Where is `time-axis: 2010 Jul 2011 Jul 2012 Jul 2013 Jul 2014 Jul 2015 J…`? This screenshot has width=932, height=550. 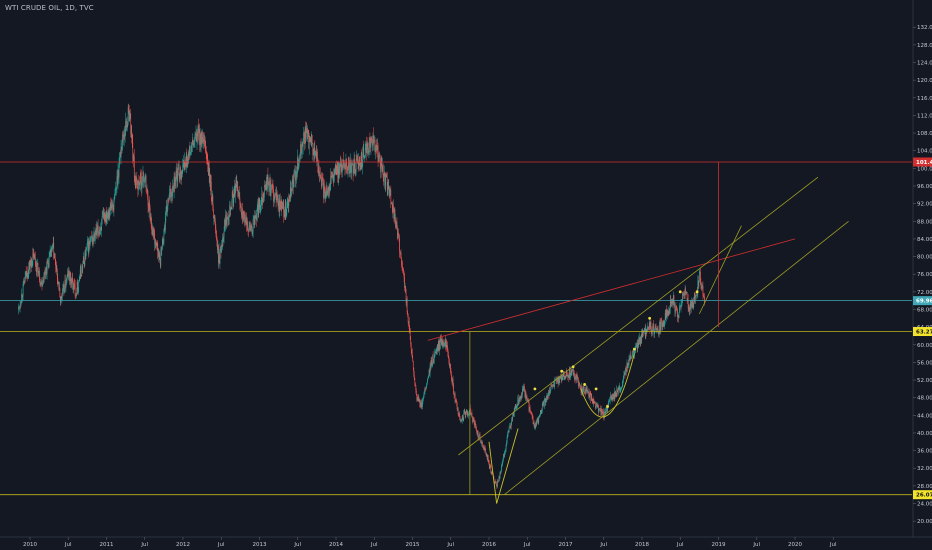
time-axis: 2010 Jul 2011 Jul 2012 Jul 2013 Jul 2014 Jul 2015 J… is located at coordinates (466, 543).